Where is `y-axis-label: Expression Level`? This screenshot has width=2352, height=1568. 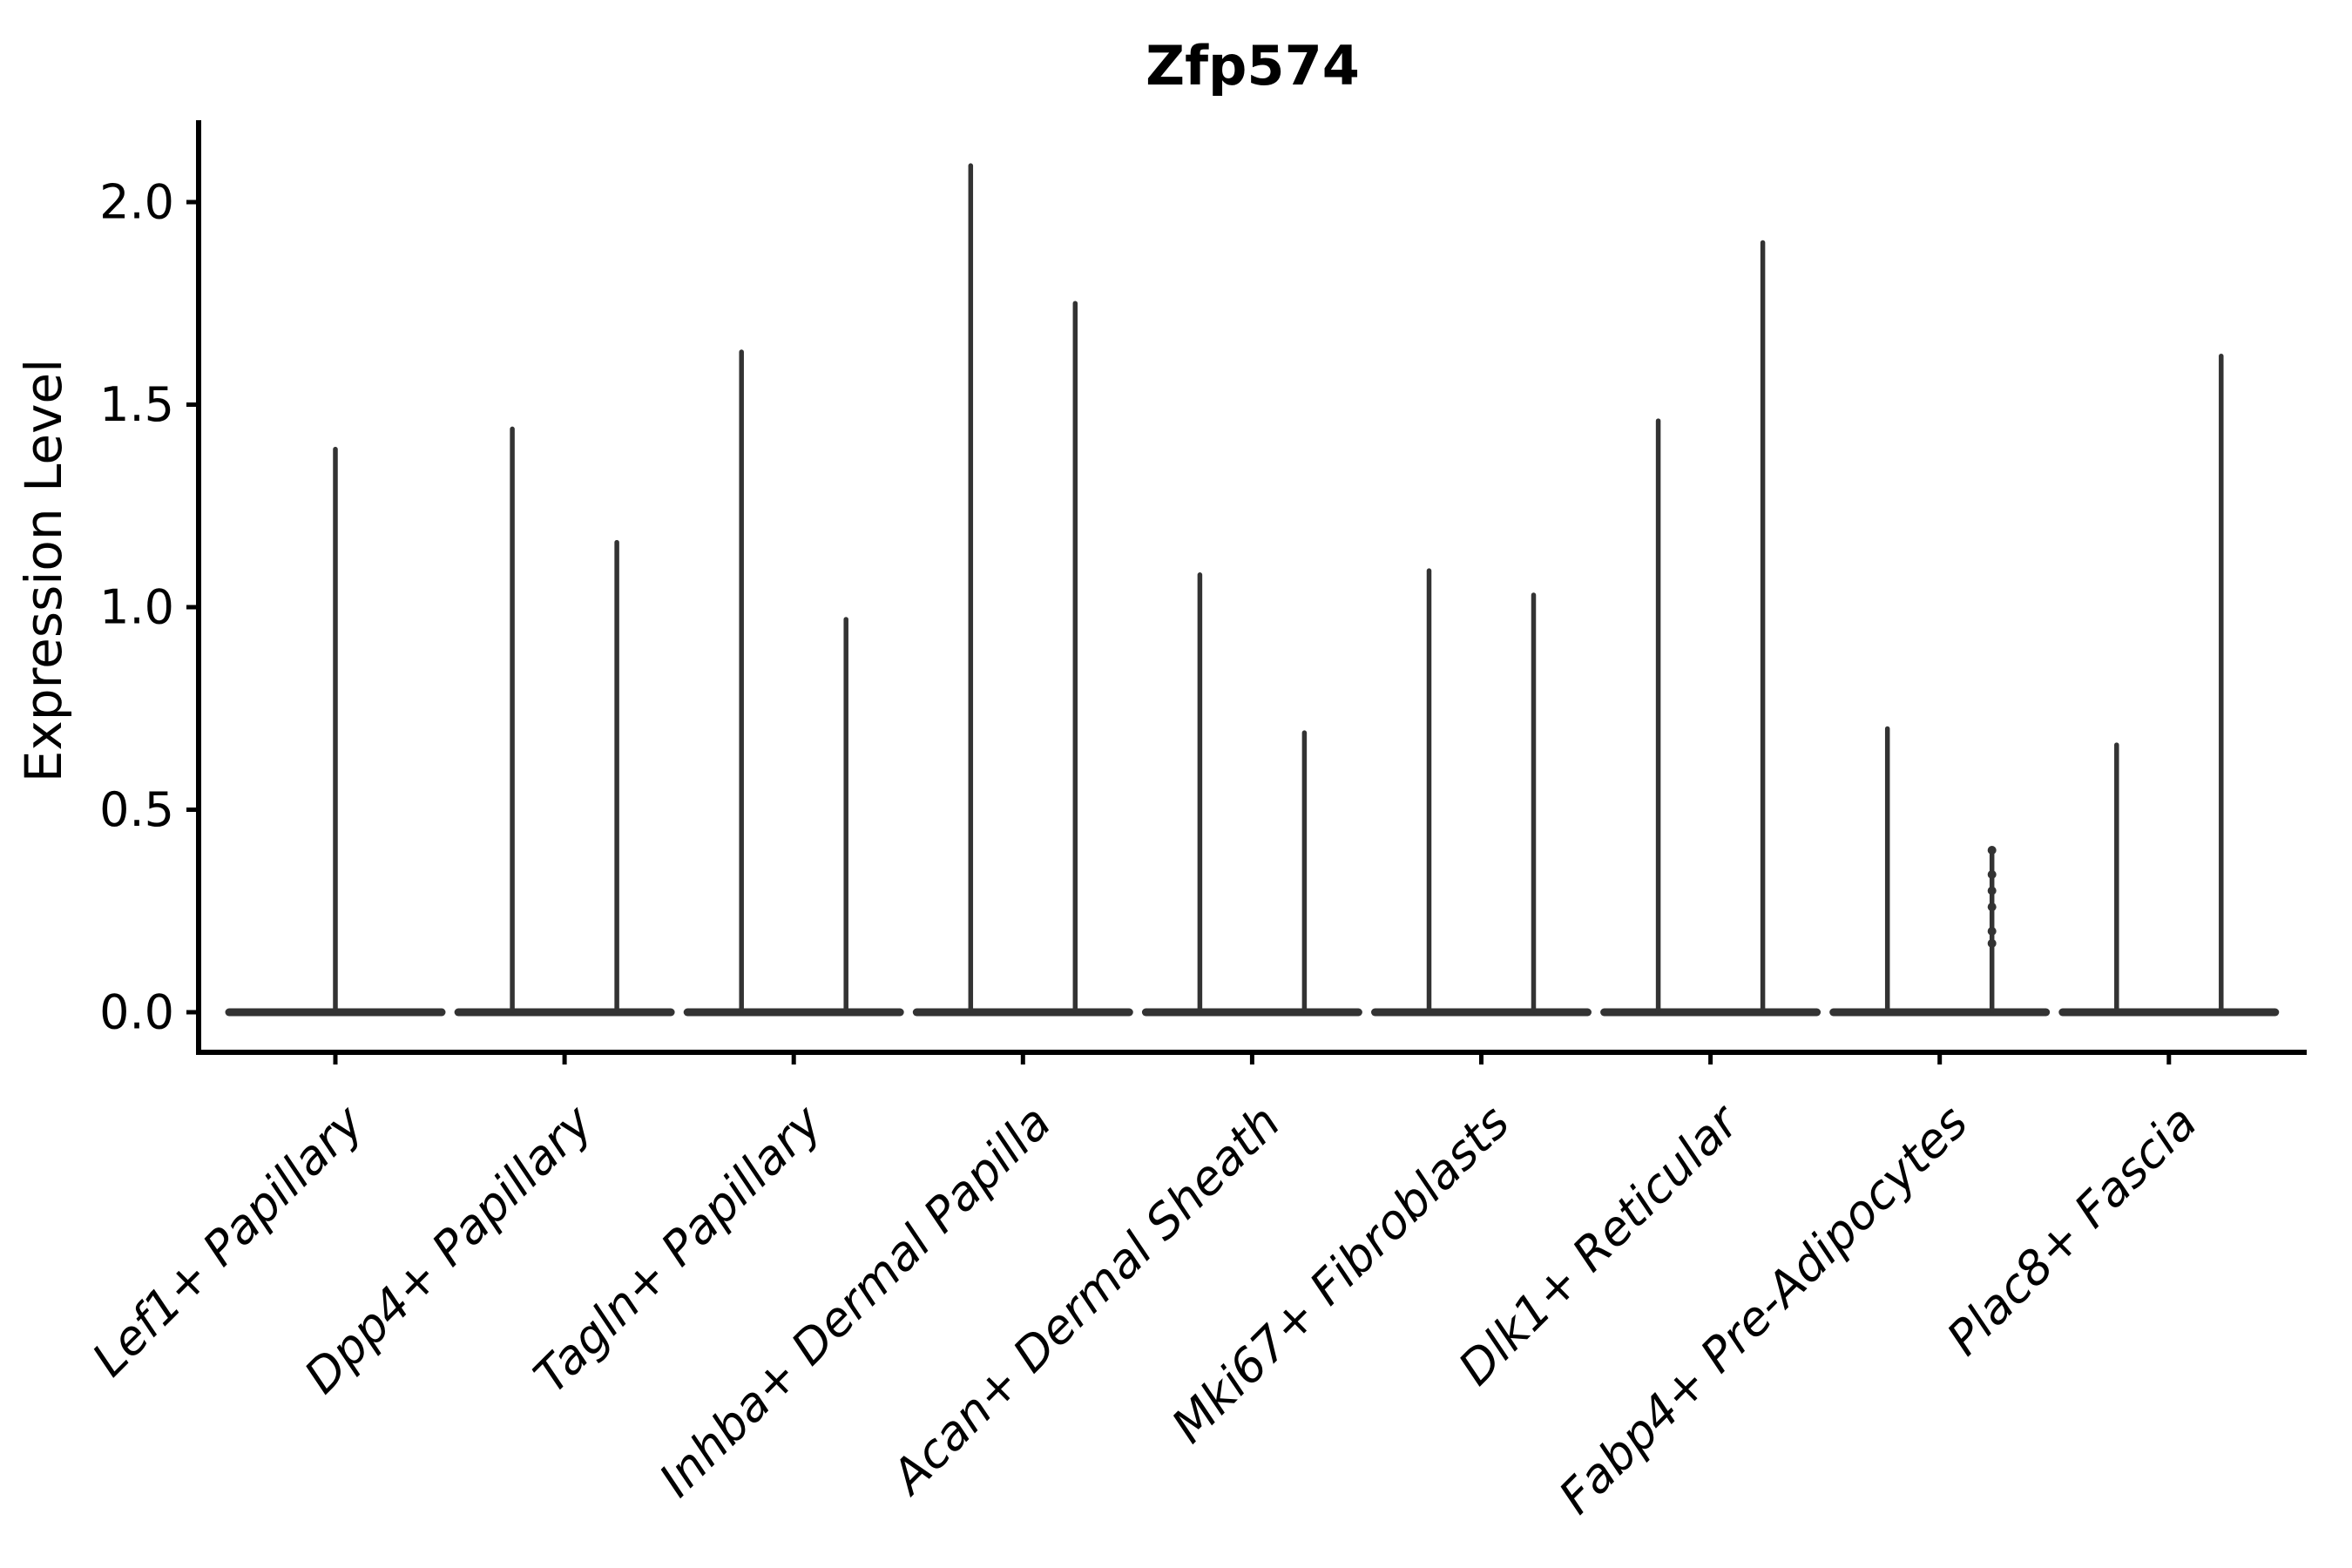
y-axis-label: Expression Level is located at coordinates (44, 570).